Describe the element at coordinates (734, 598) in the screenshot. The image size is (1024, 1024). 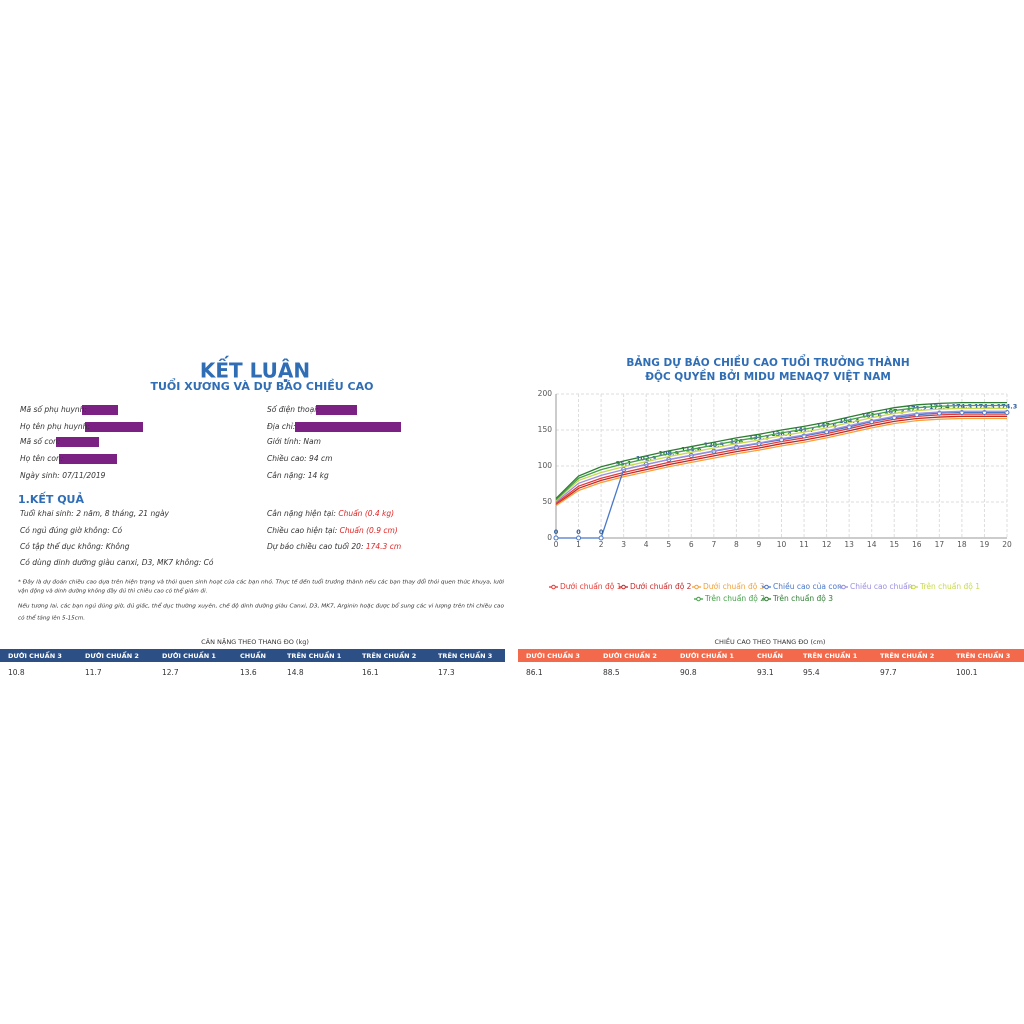
I see `legend-label: Trên chuẩn độ 2` at that location.